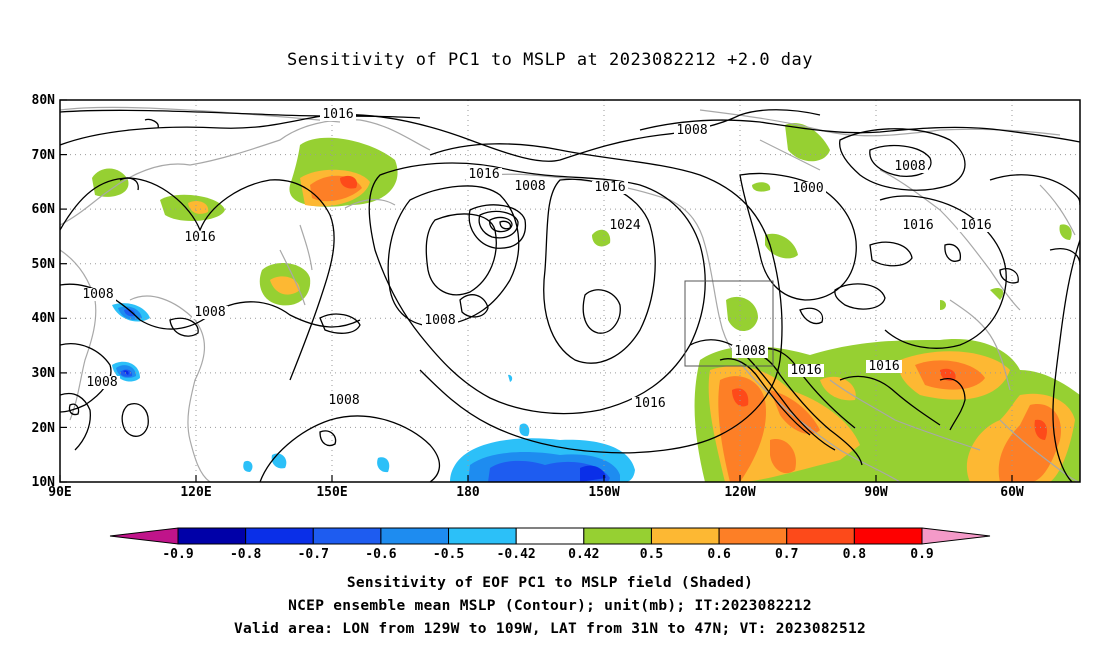  What do you see at coordinates (44, 209) in the screenshot?
I see `lat-label: 60N` at bounding box center [44, 209].